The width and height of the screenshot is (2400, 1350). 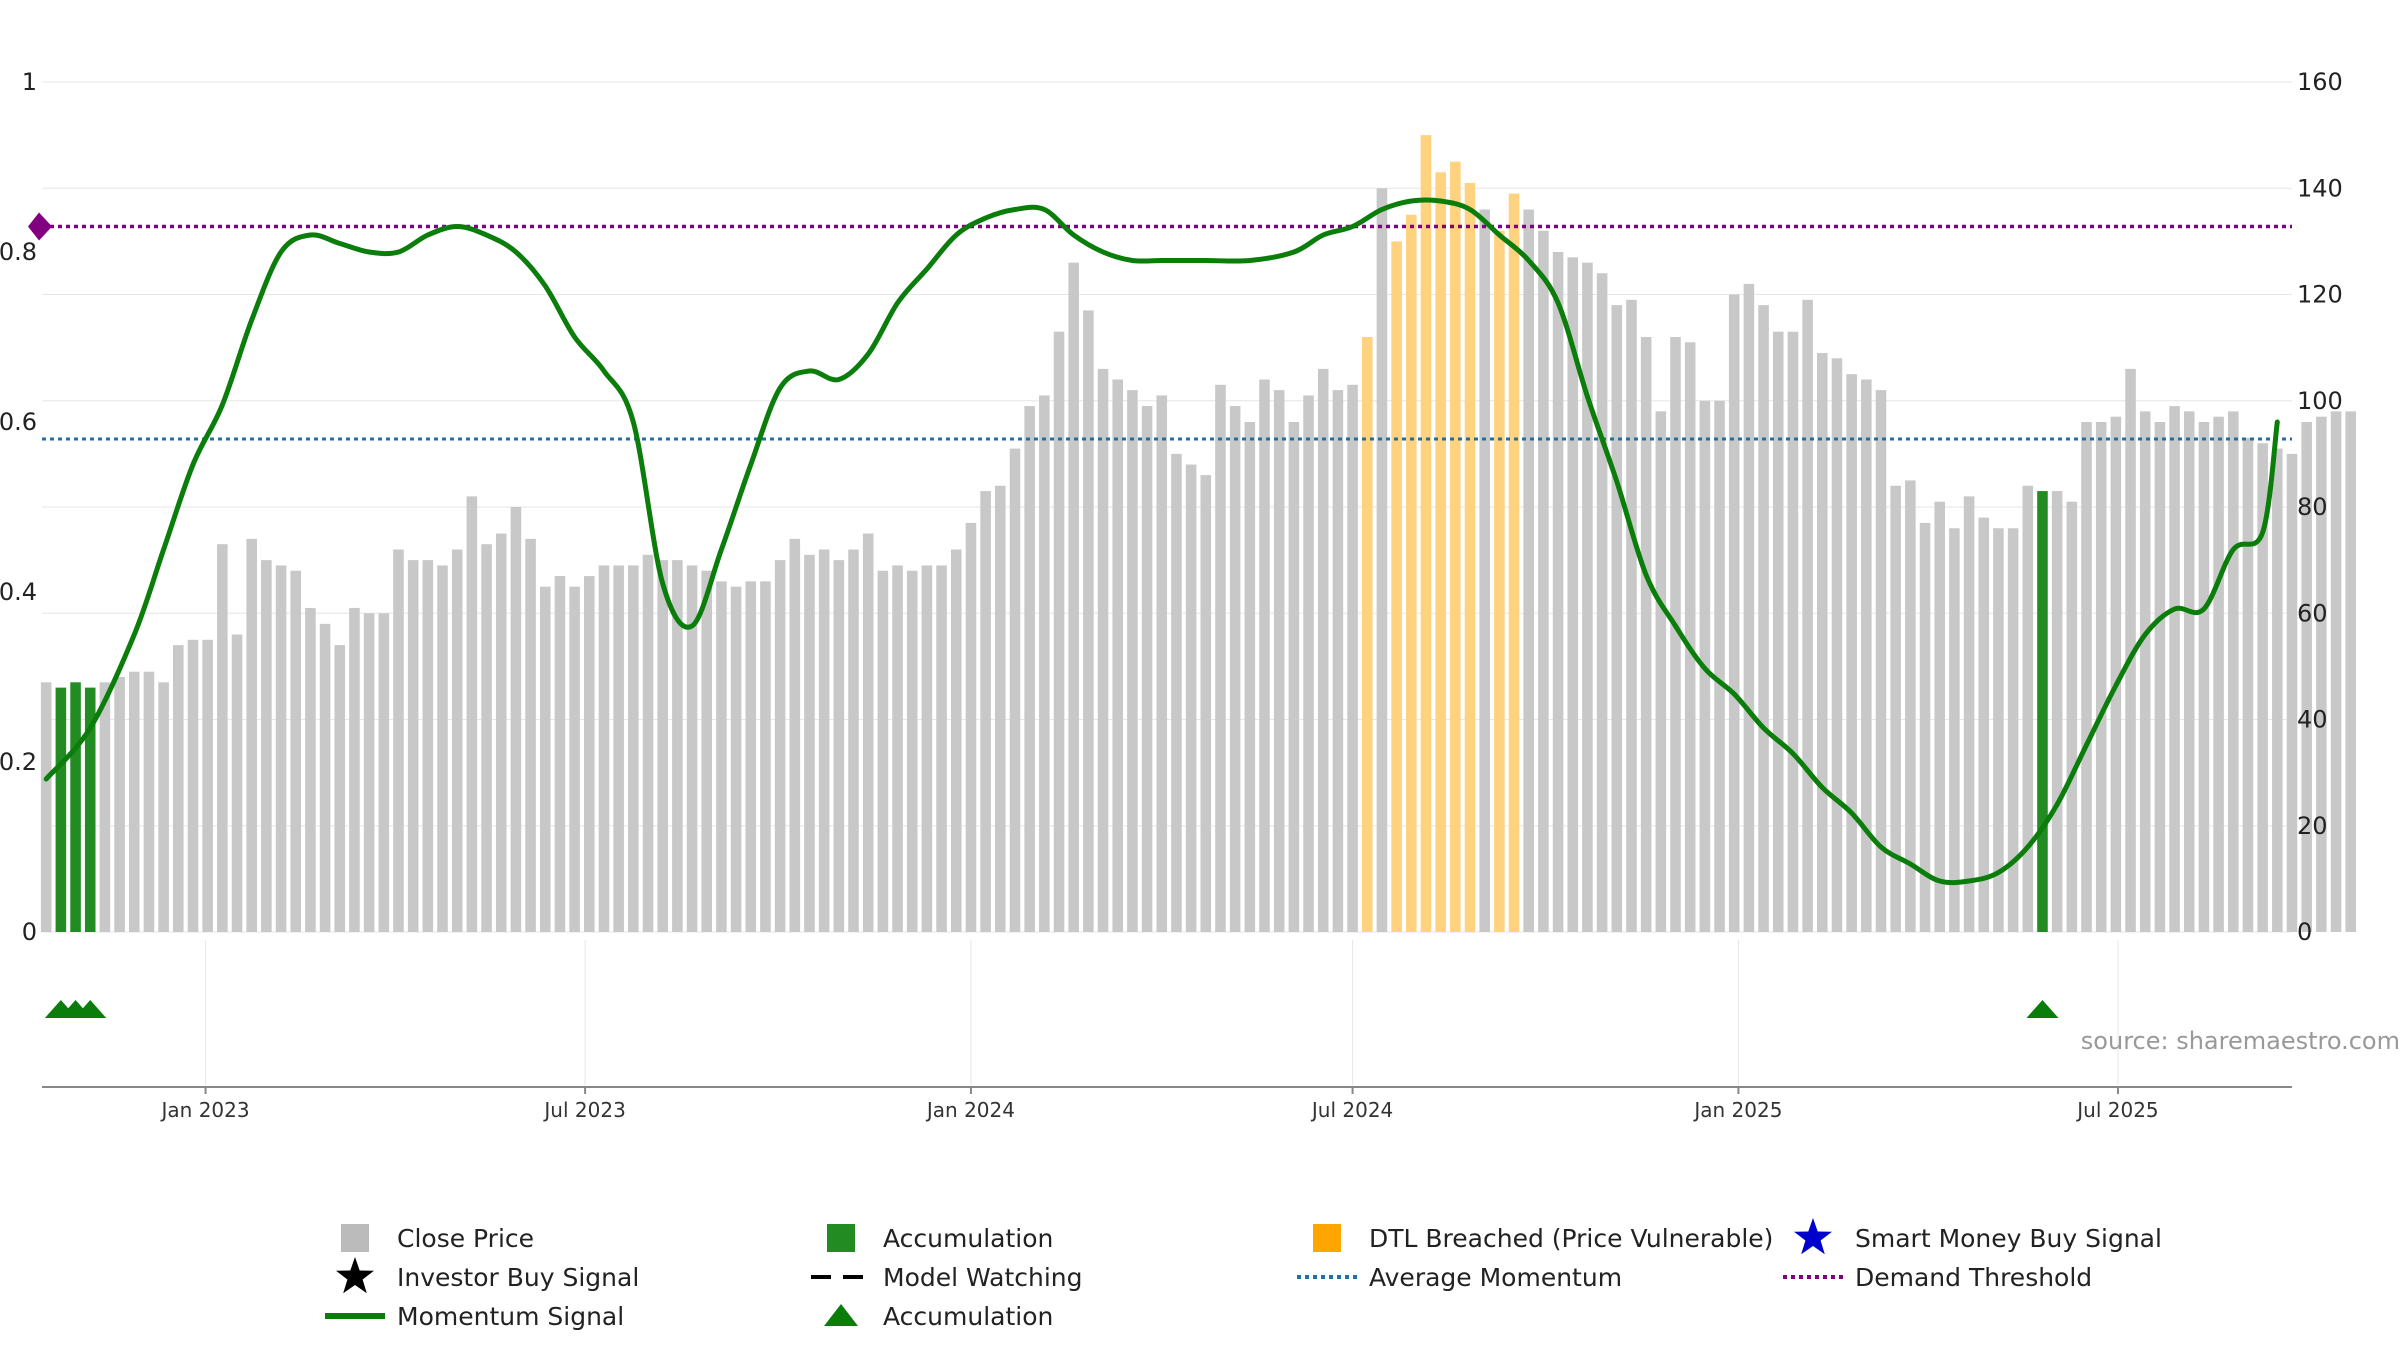 I want to click on right-axis-tick-label: 60, so click(x=2312, y=613).